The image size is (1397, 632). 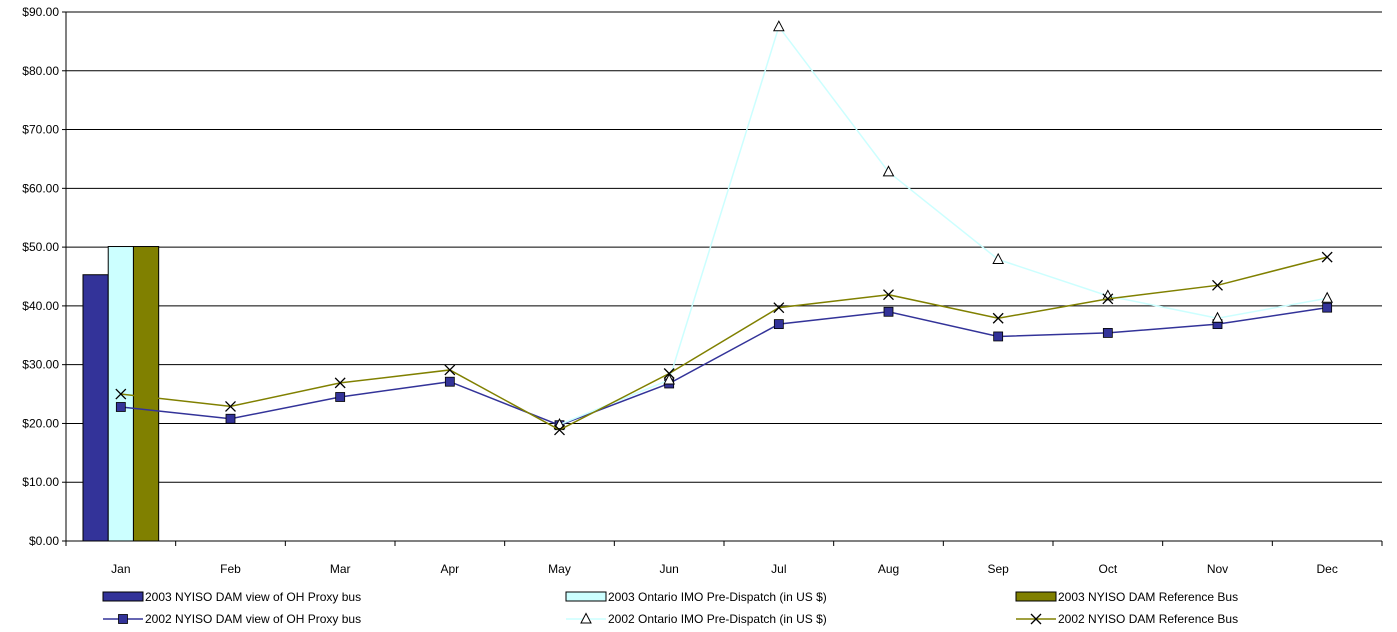 What do you see at coordinates (1107, 569) in the screenshot?
I see `x-tick-label: Oct` at bounding box center [1107, 569].